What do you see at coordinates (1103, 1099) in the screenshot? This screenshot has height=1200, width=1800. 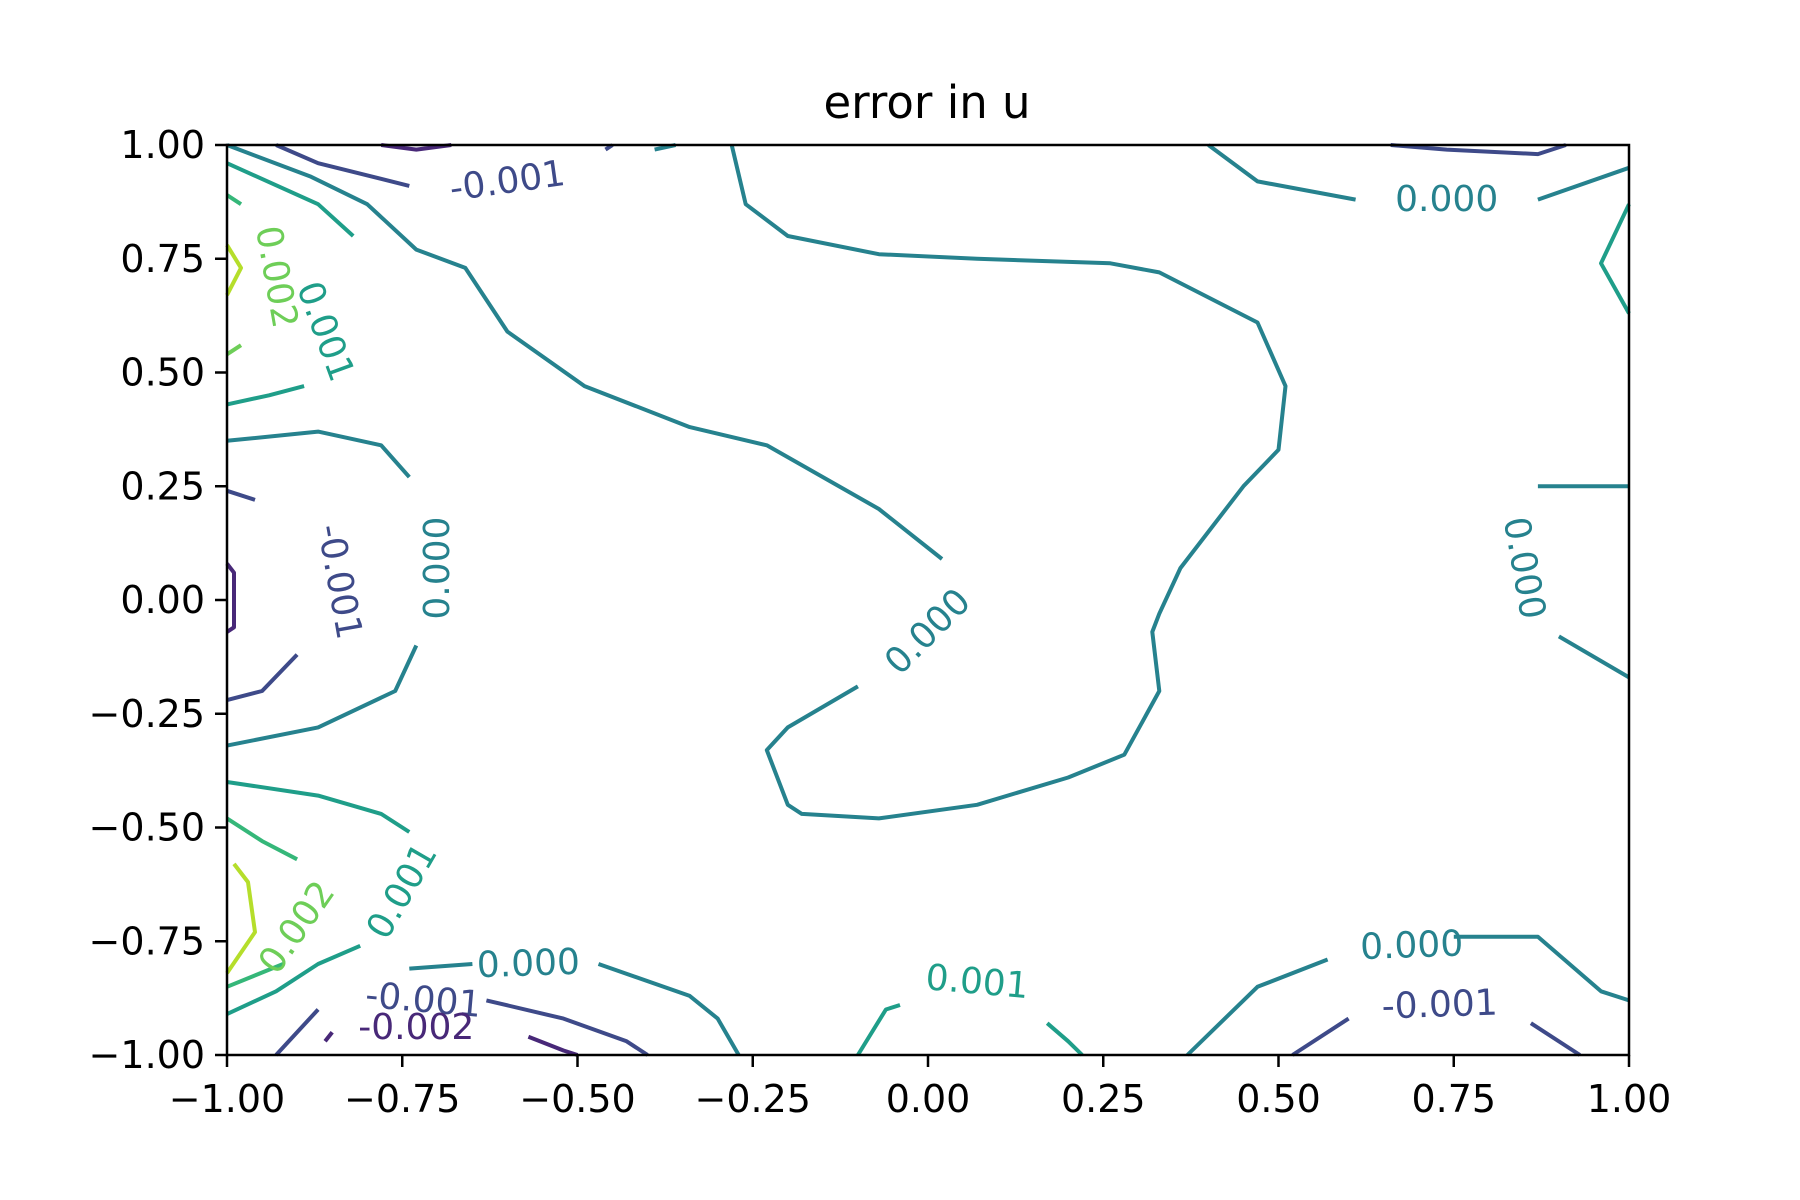 I see `x-tick-label: 0.25` at bounding box center [1103, 1099].